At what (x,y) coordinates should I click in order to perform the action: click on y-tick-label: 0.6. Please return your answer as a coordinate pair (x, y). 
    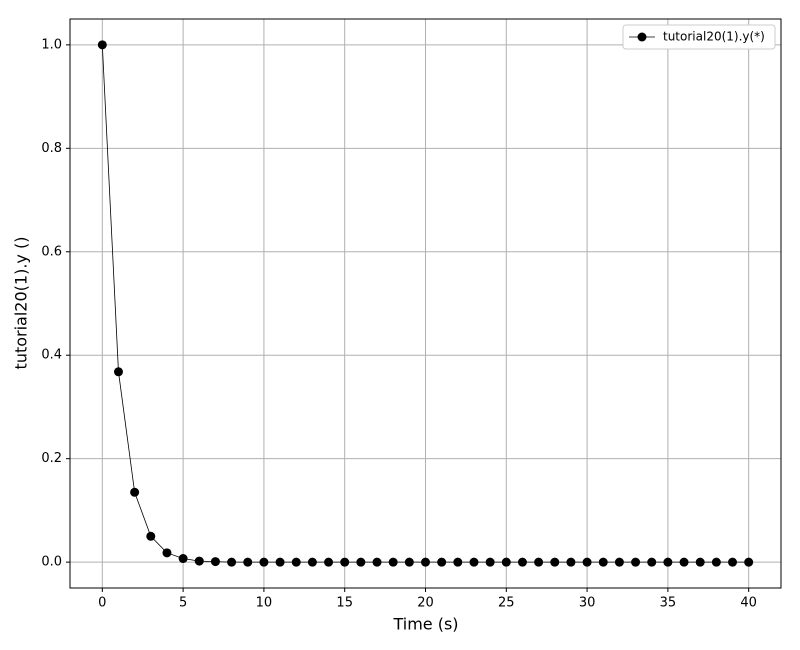
    Looking at the image, I should click on (51, 251).